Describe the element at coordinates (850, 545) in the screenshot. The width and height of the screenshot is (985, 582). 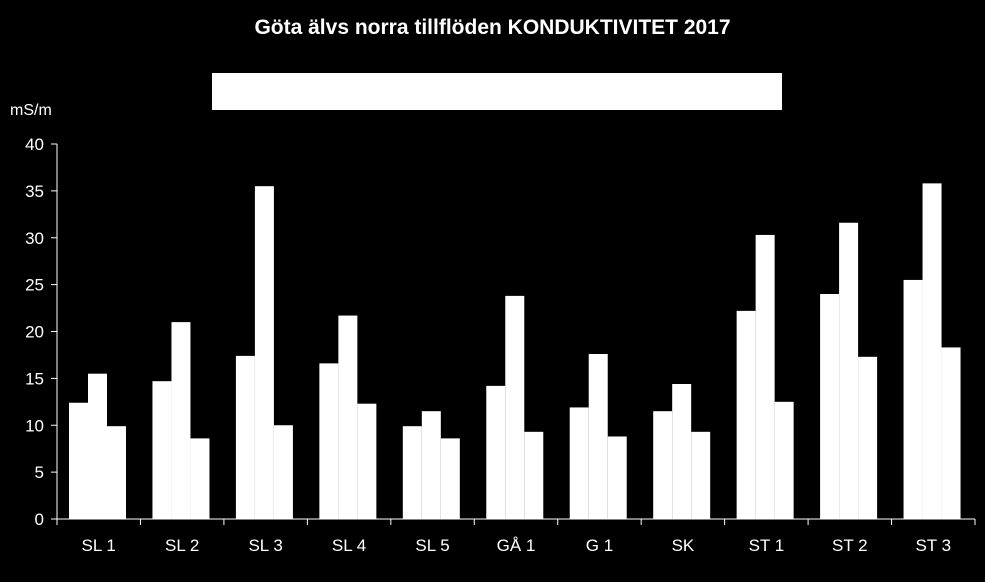
I see `x-tick-label: ST 2` at that location.